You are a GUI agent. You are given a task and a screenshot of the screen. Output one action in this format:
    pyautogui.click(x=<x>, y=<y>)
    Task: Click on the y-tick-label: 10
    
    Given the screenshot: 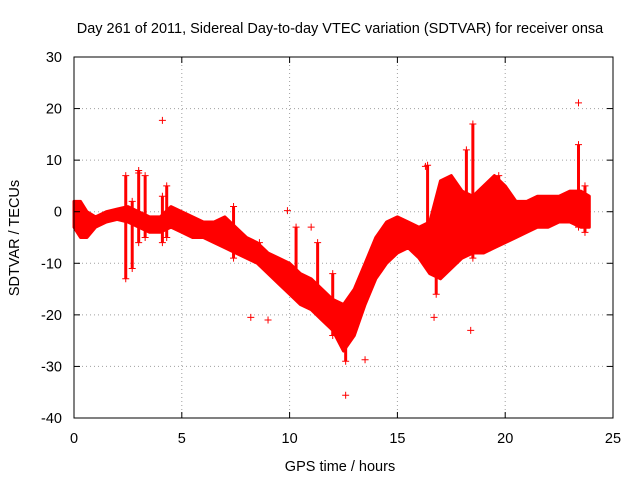 What is the action you would take?
    pyautogui.click(x=54, y=161)
    